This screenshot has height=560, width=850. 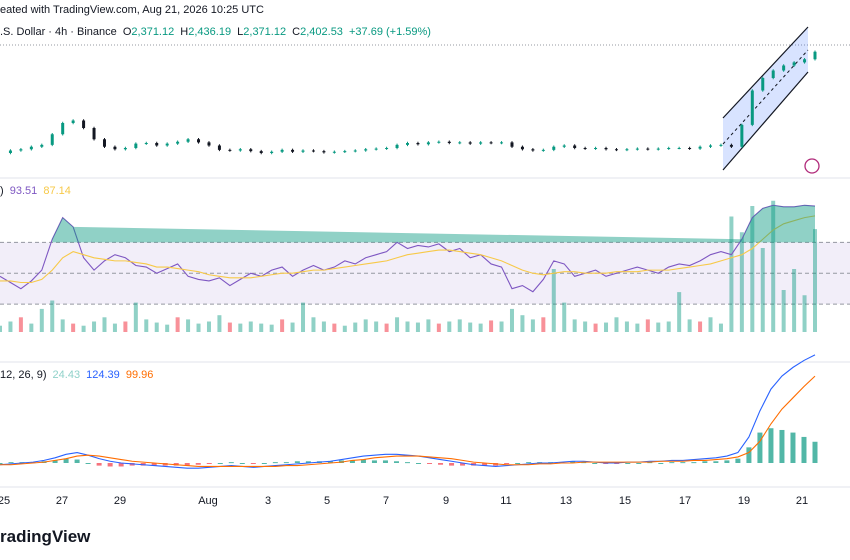 I want to click on x-tick-label: 9, so click(x=446, y=501).